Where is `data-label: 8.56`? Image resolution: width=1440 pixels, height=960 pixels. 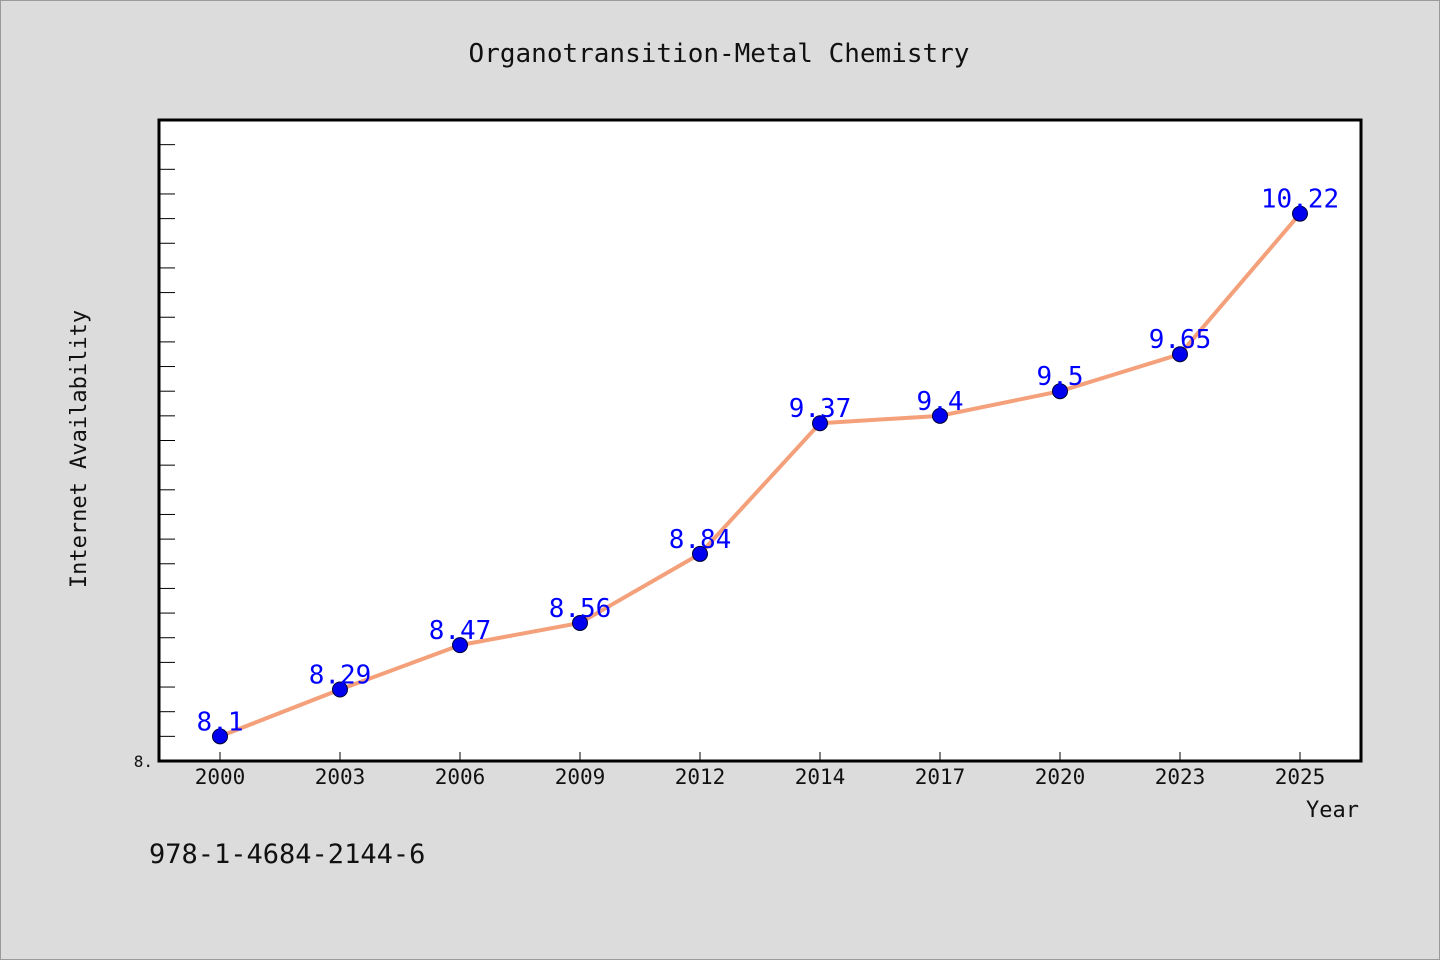 data-label: 8.56 is located at coordinates (580, 609).